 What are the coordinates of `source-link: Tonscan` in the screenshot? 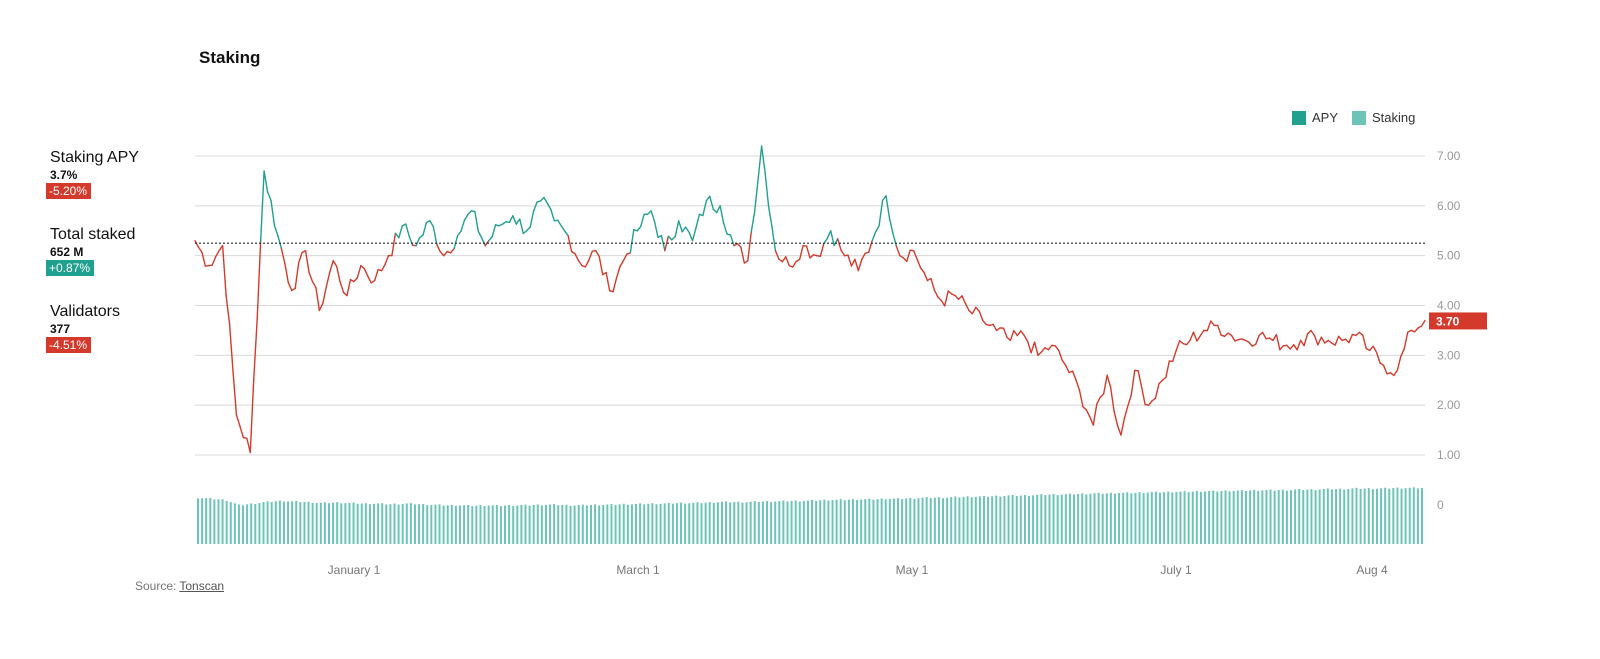 It's located at (202, 586).